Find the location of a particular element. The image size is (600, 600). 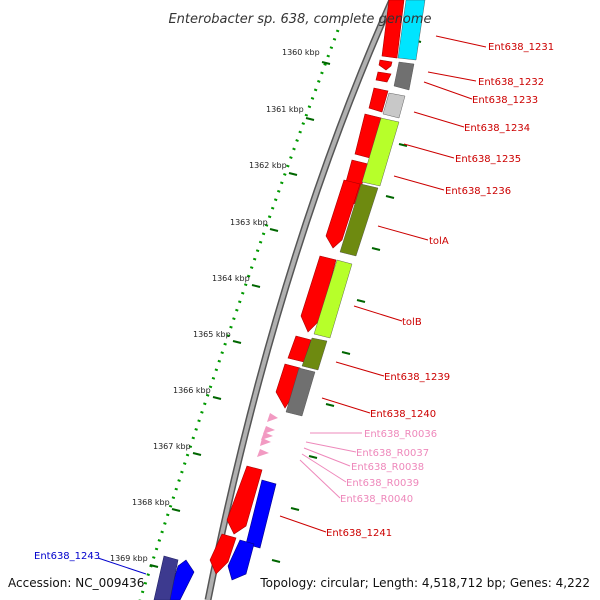

trna-feature-r0037 is located at coordinates (269, 430).